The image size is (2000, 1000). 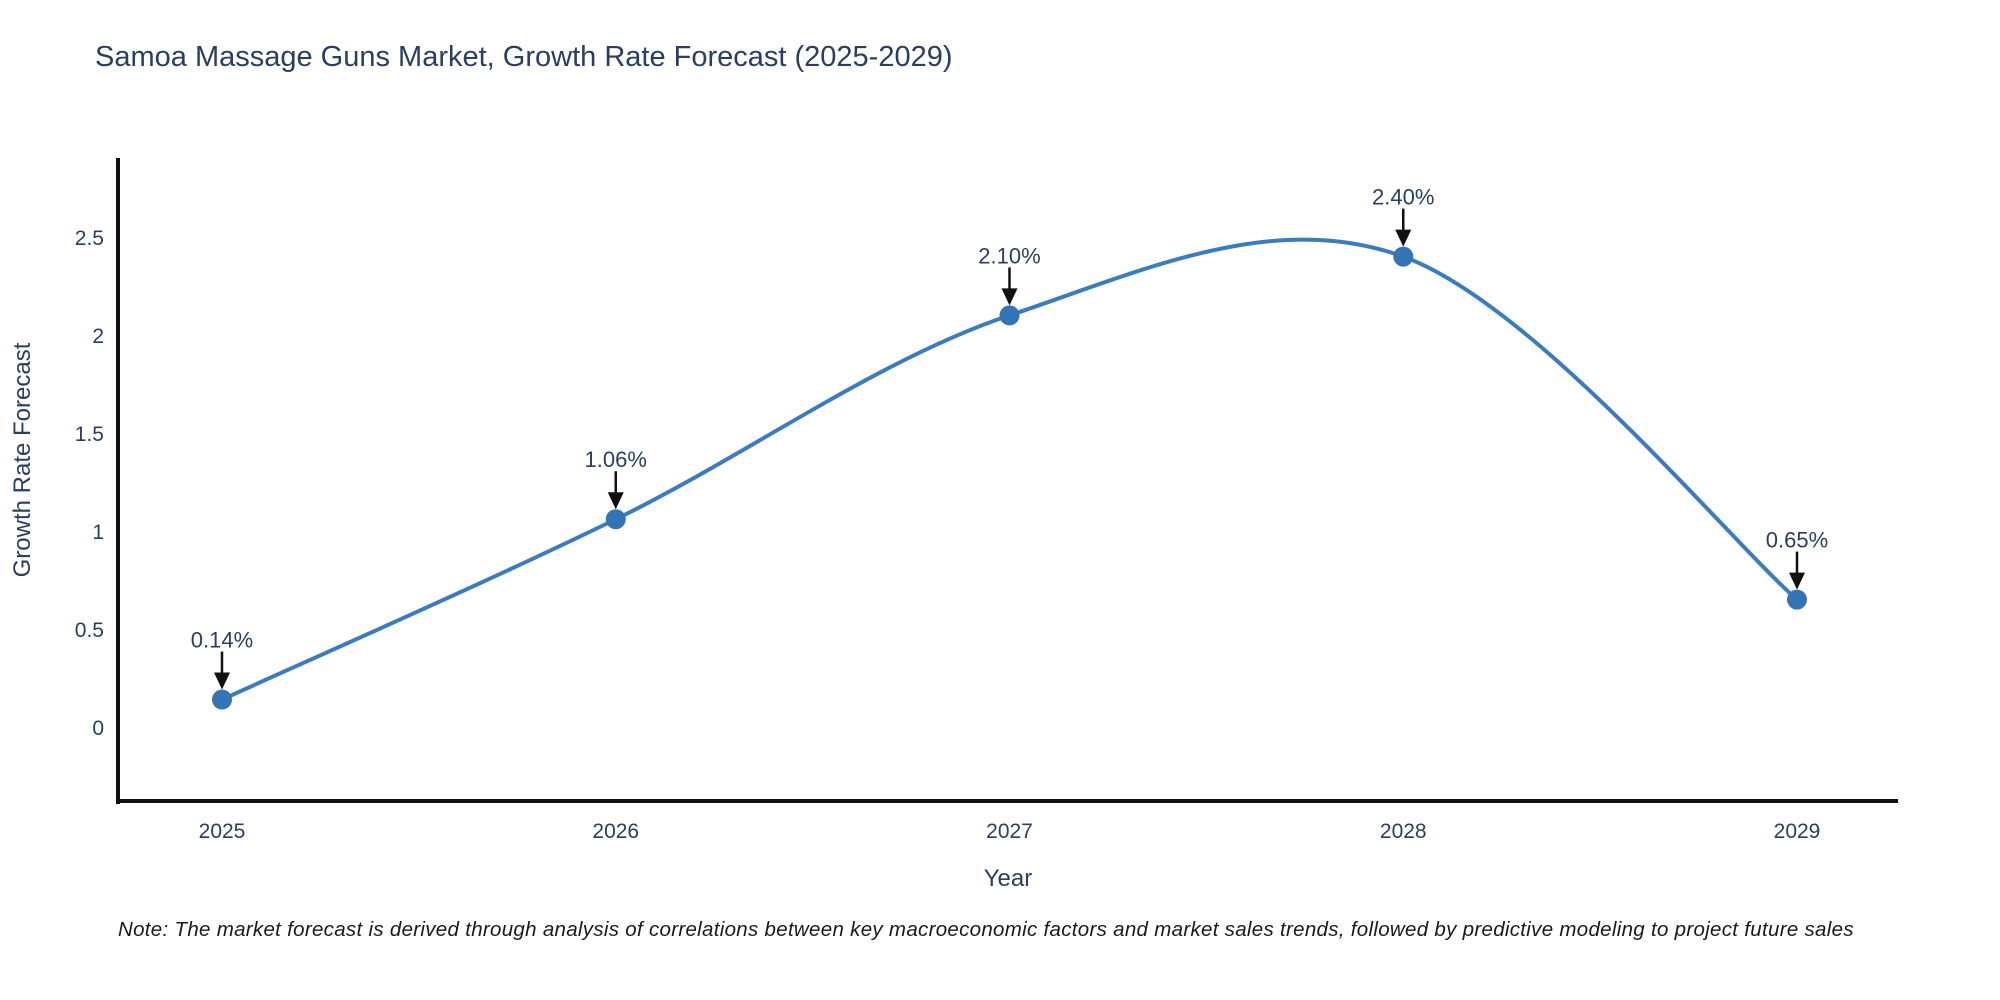 I want to click on y-tick-label: 0.5, so click(x=89, y=630).